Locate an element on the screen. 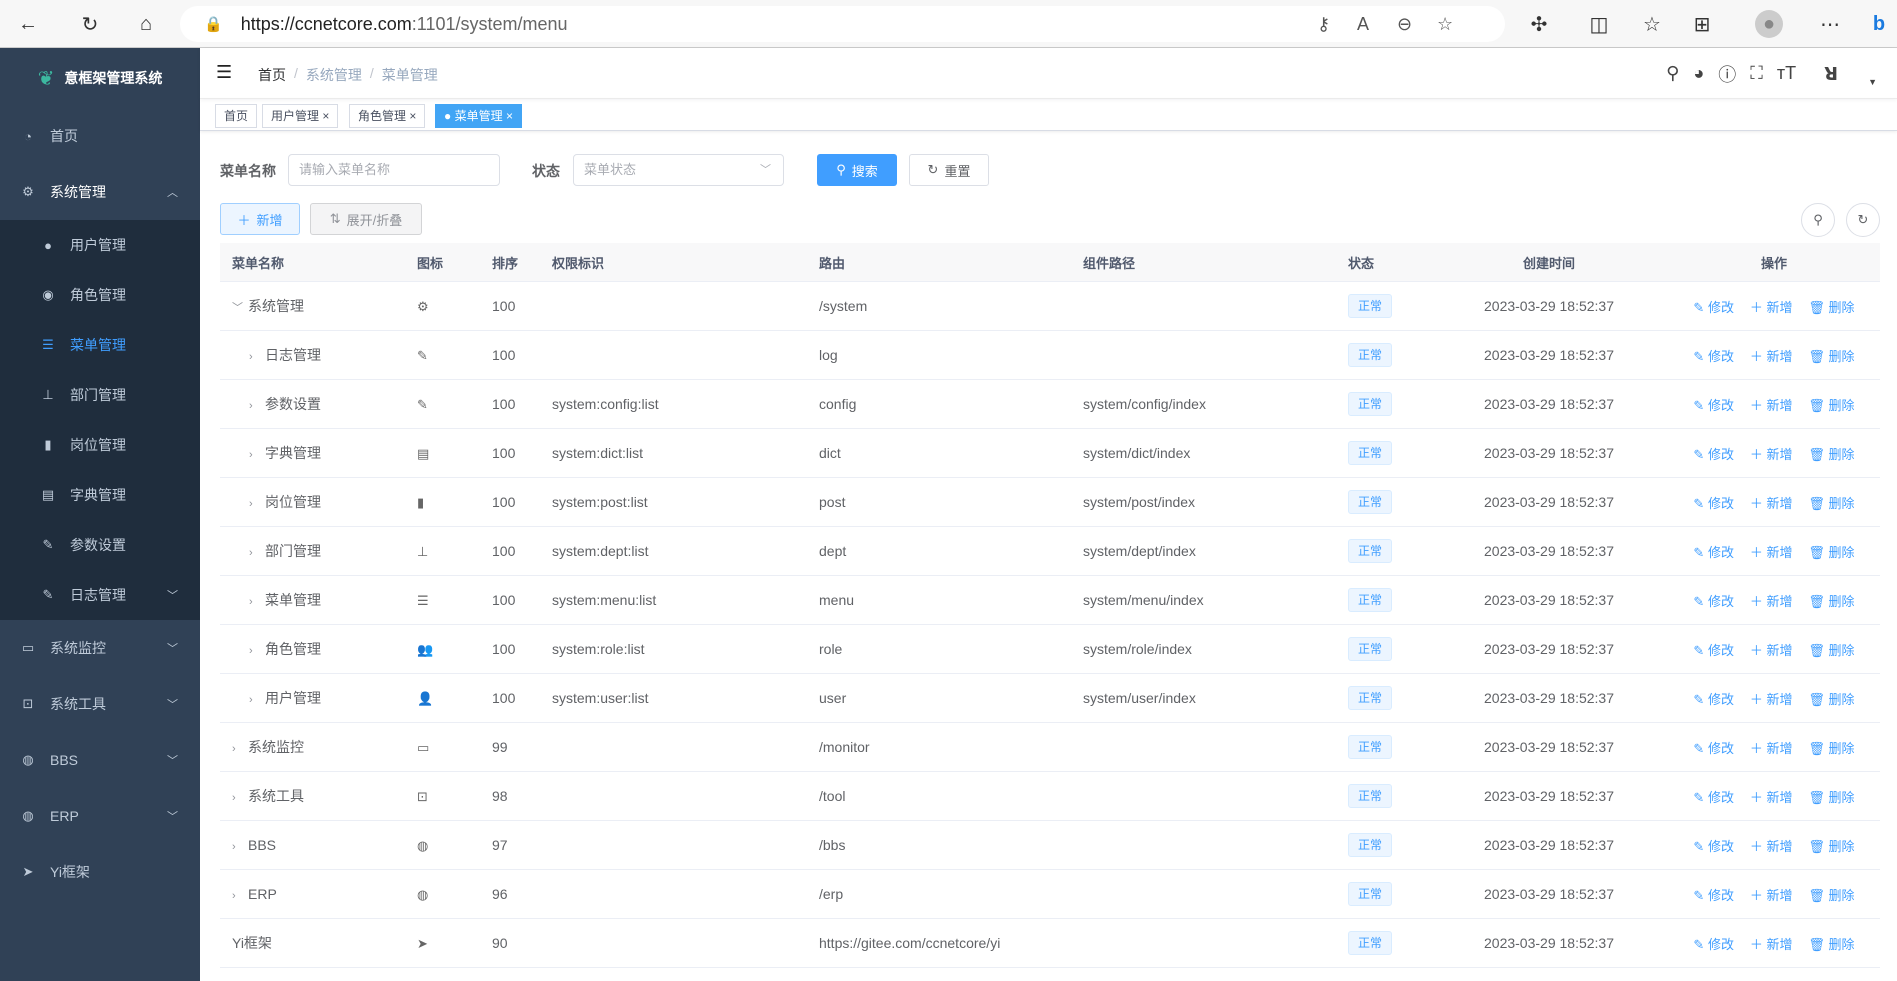 This screenshot has width=1897, height=981. refresh-button: ↻ is located at coordinates (1863, 220).